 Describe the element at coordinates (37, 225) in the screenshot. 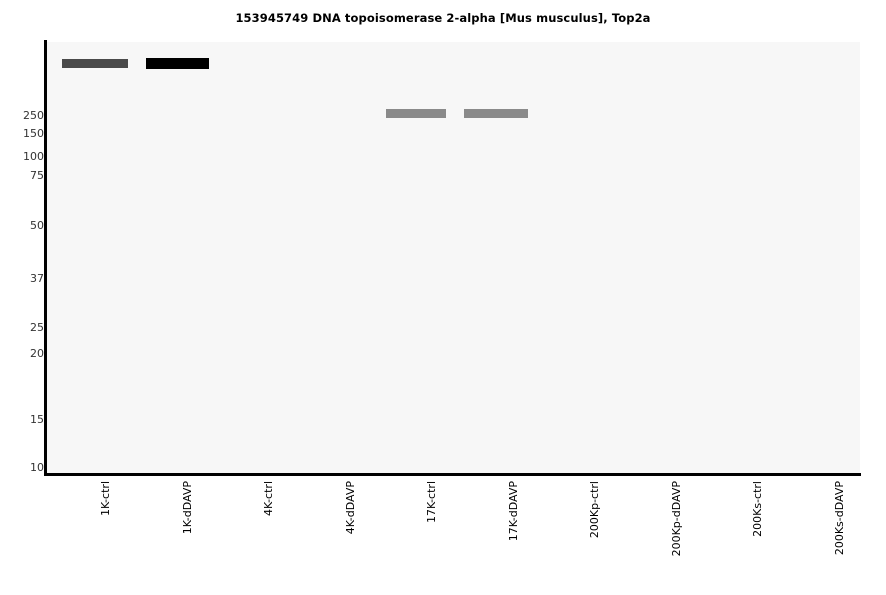

I see `y-tick-label: 50` at that location.